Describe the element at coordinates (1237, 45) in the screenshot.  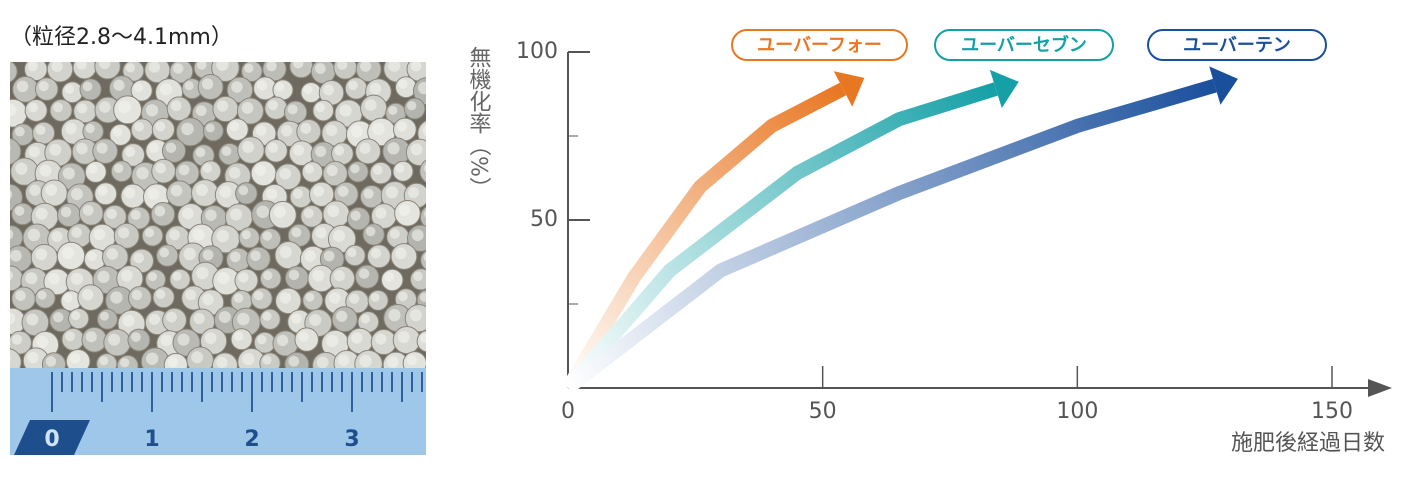
I see `legend-label: ユーバーテン` at that location.